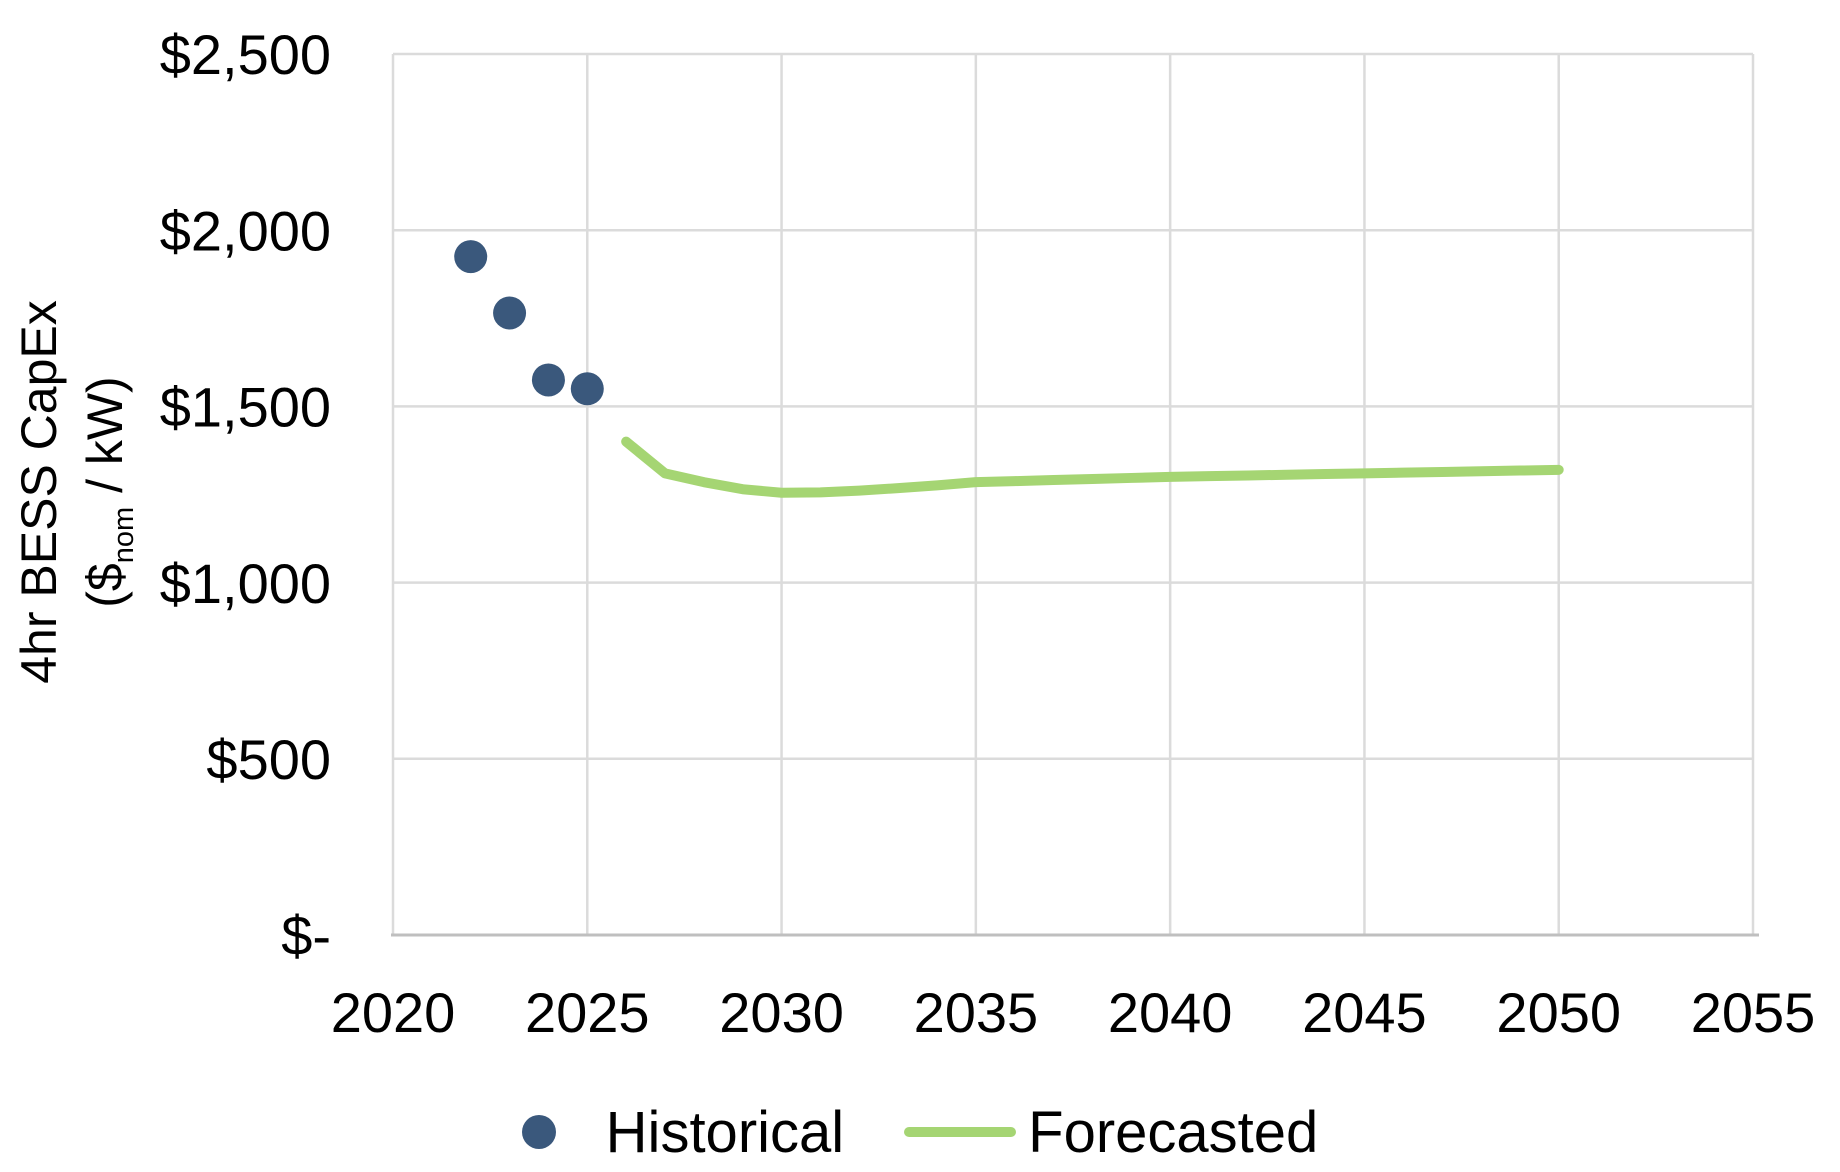 The width and height of the screenshot is (1840, 1172). Describe the element at coordinates (105, 585) in the screenshot. I see `y-axis-title-line2-open: ($` at that location.